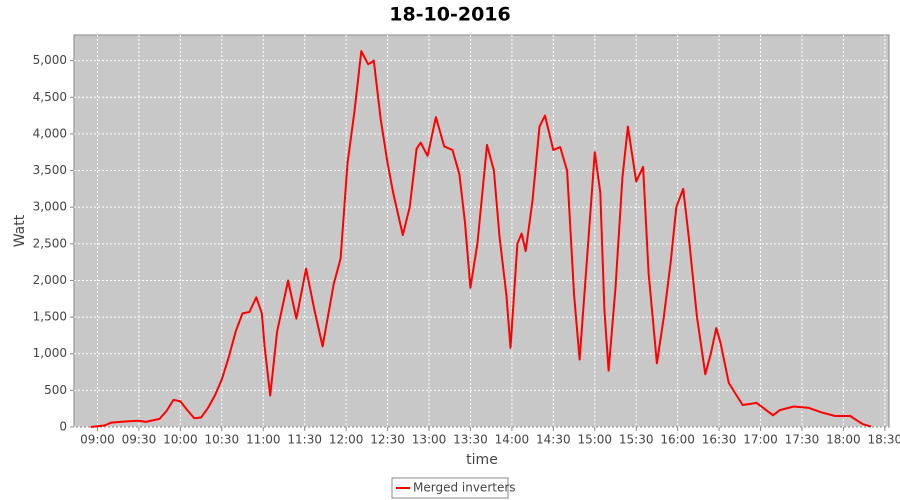 The width and height of the screenshot is (900, 500). What do you see at coordinates (553, 440) in the screenshot?
I see `x-tick-label: 14:30` at bounding box center [553, 440].